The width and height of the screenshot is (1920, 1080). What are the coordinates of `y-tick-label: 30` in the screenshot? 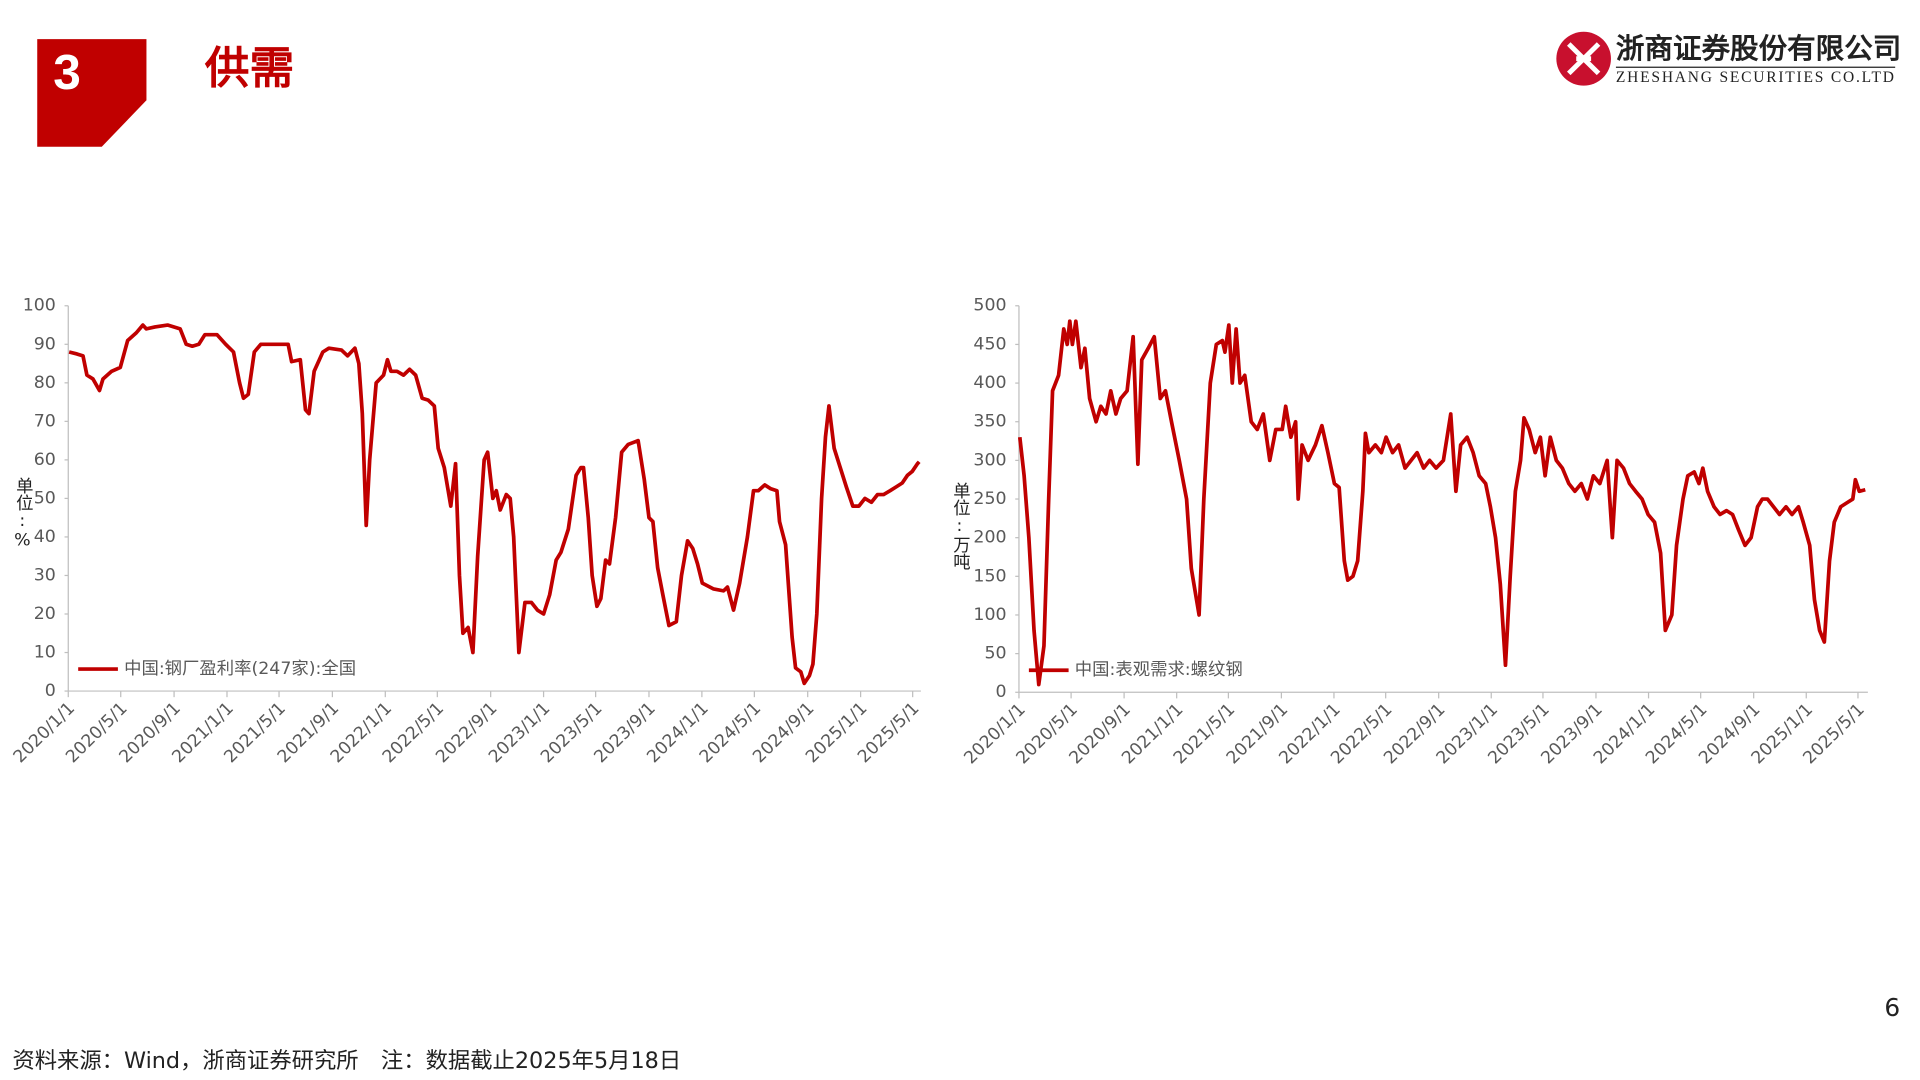 It's located at (45, 576).